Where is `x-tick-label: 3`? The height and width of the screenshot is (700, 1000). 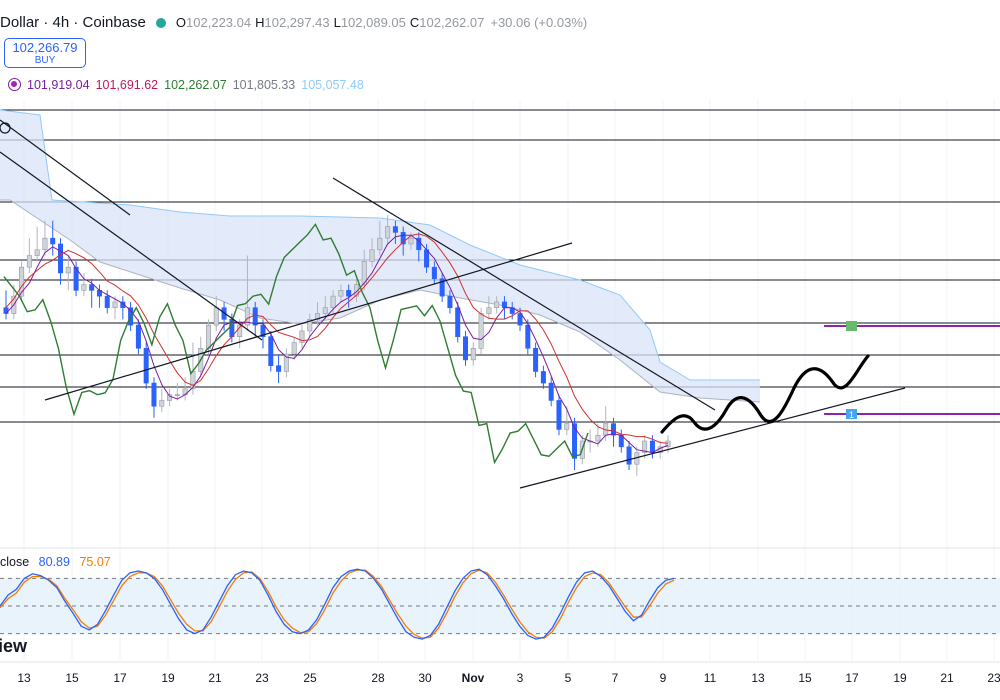
x-tick-label: 3 is located at coordinates (520, 678).